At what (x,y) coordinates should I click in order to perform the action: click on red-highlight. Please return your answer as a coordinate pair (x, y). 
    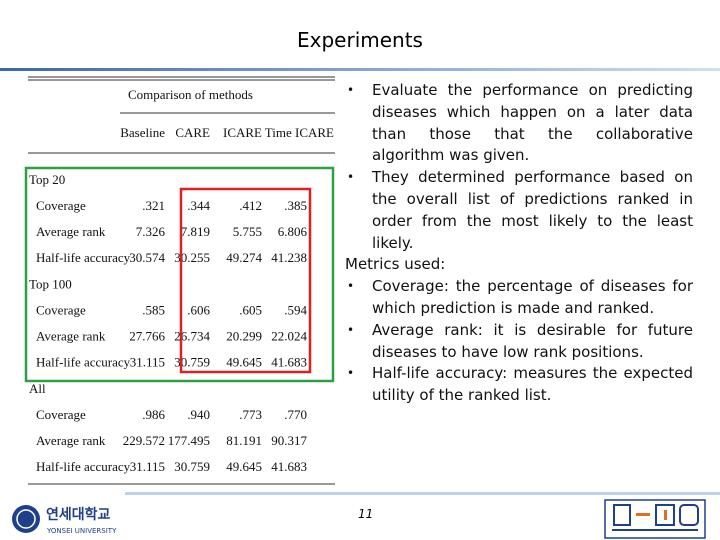
    Looking at the image, I should click on (245, 280).